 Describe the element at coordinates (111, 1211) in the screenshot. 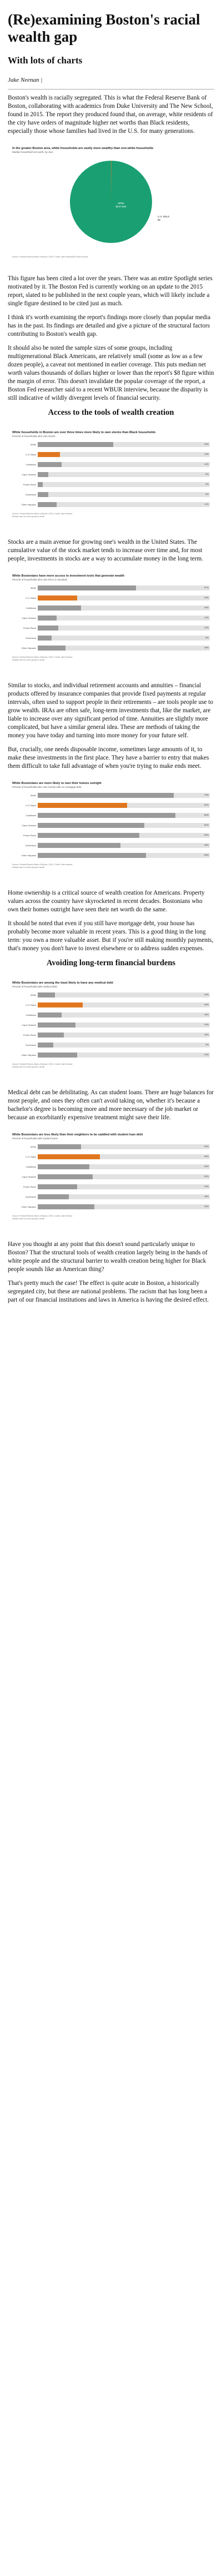

I see `bar-gap` at that location.